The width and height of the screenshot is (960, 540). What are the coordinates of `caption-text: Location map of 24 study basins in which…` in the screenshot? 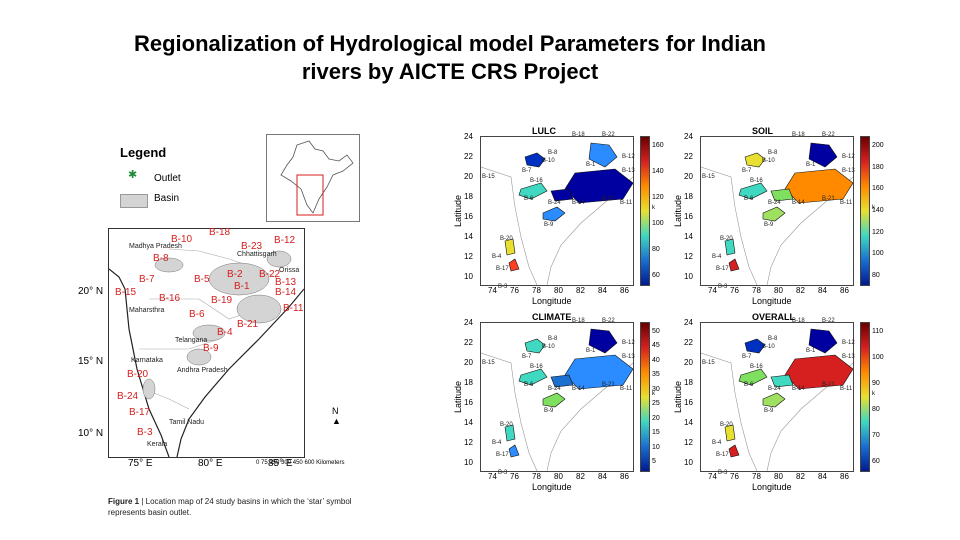 It's located at (230, 507).